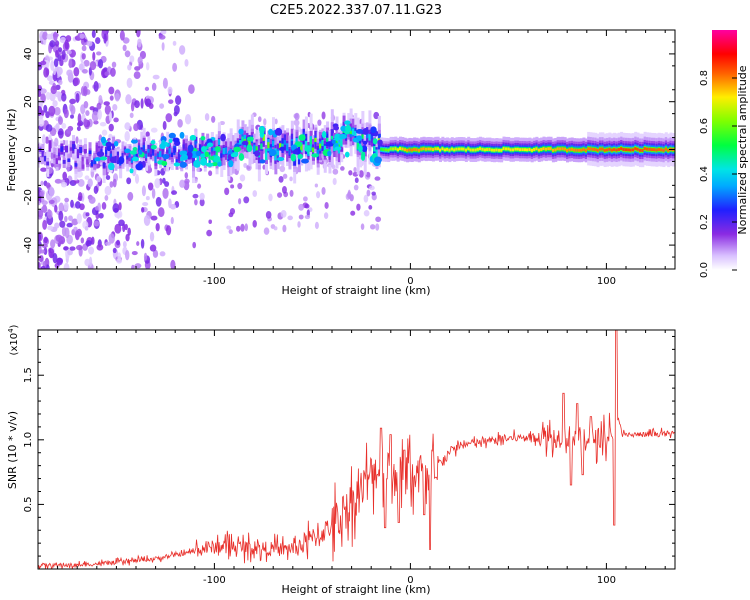 Image resolution: width=750 pixels, height=600 pixels. Describe the element at coordinates (704, 174) in the screenshot. I see `colorbar-tick-label: 0.4` at that location.